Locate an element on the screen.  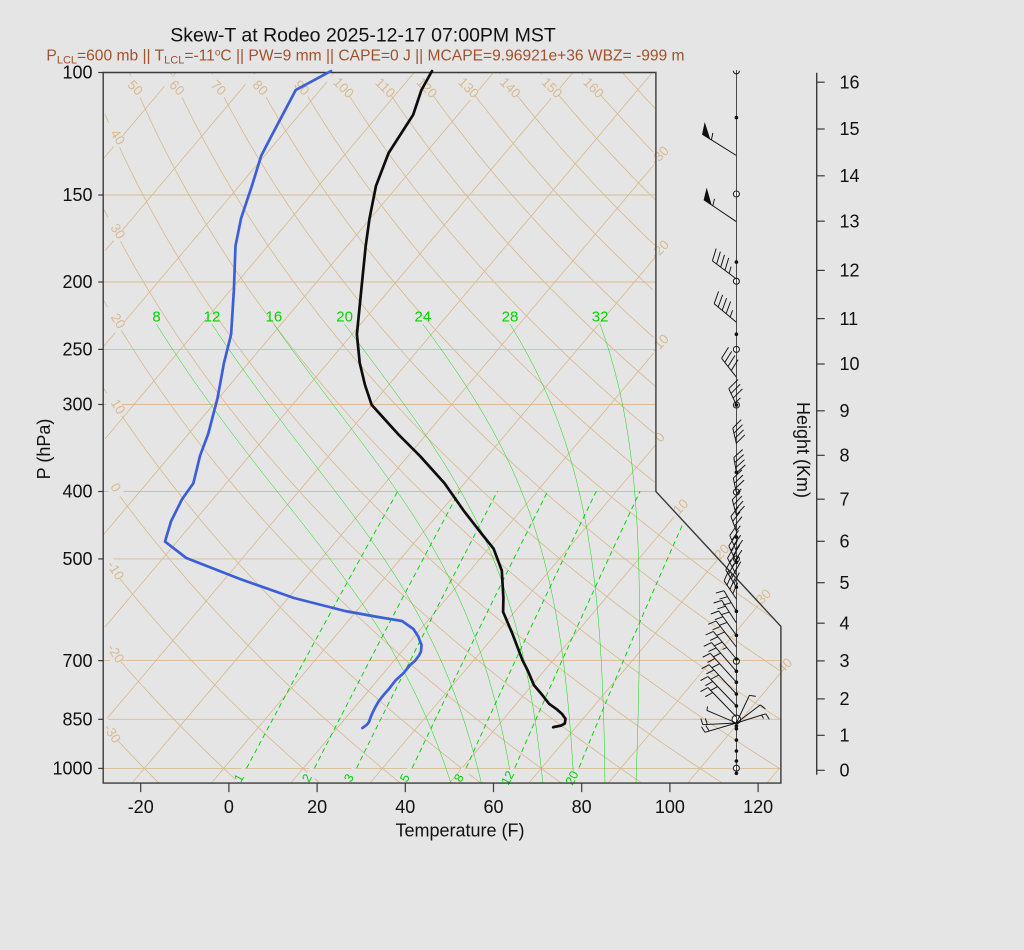
svg-text: 2 is located at coordinates (845, 699).